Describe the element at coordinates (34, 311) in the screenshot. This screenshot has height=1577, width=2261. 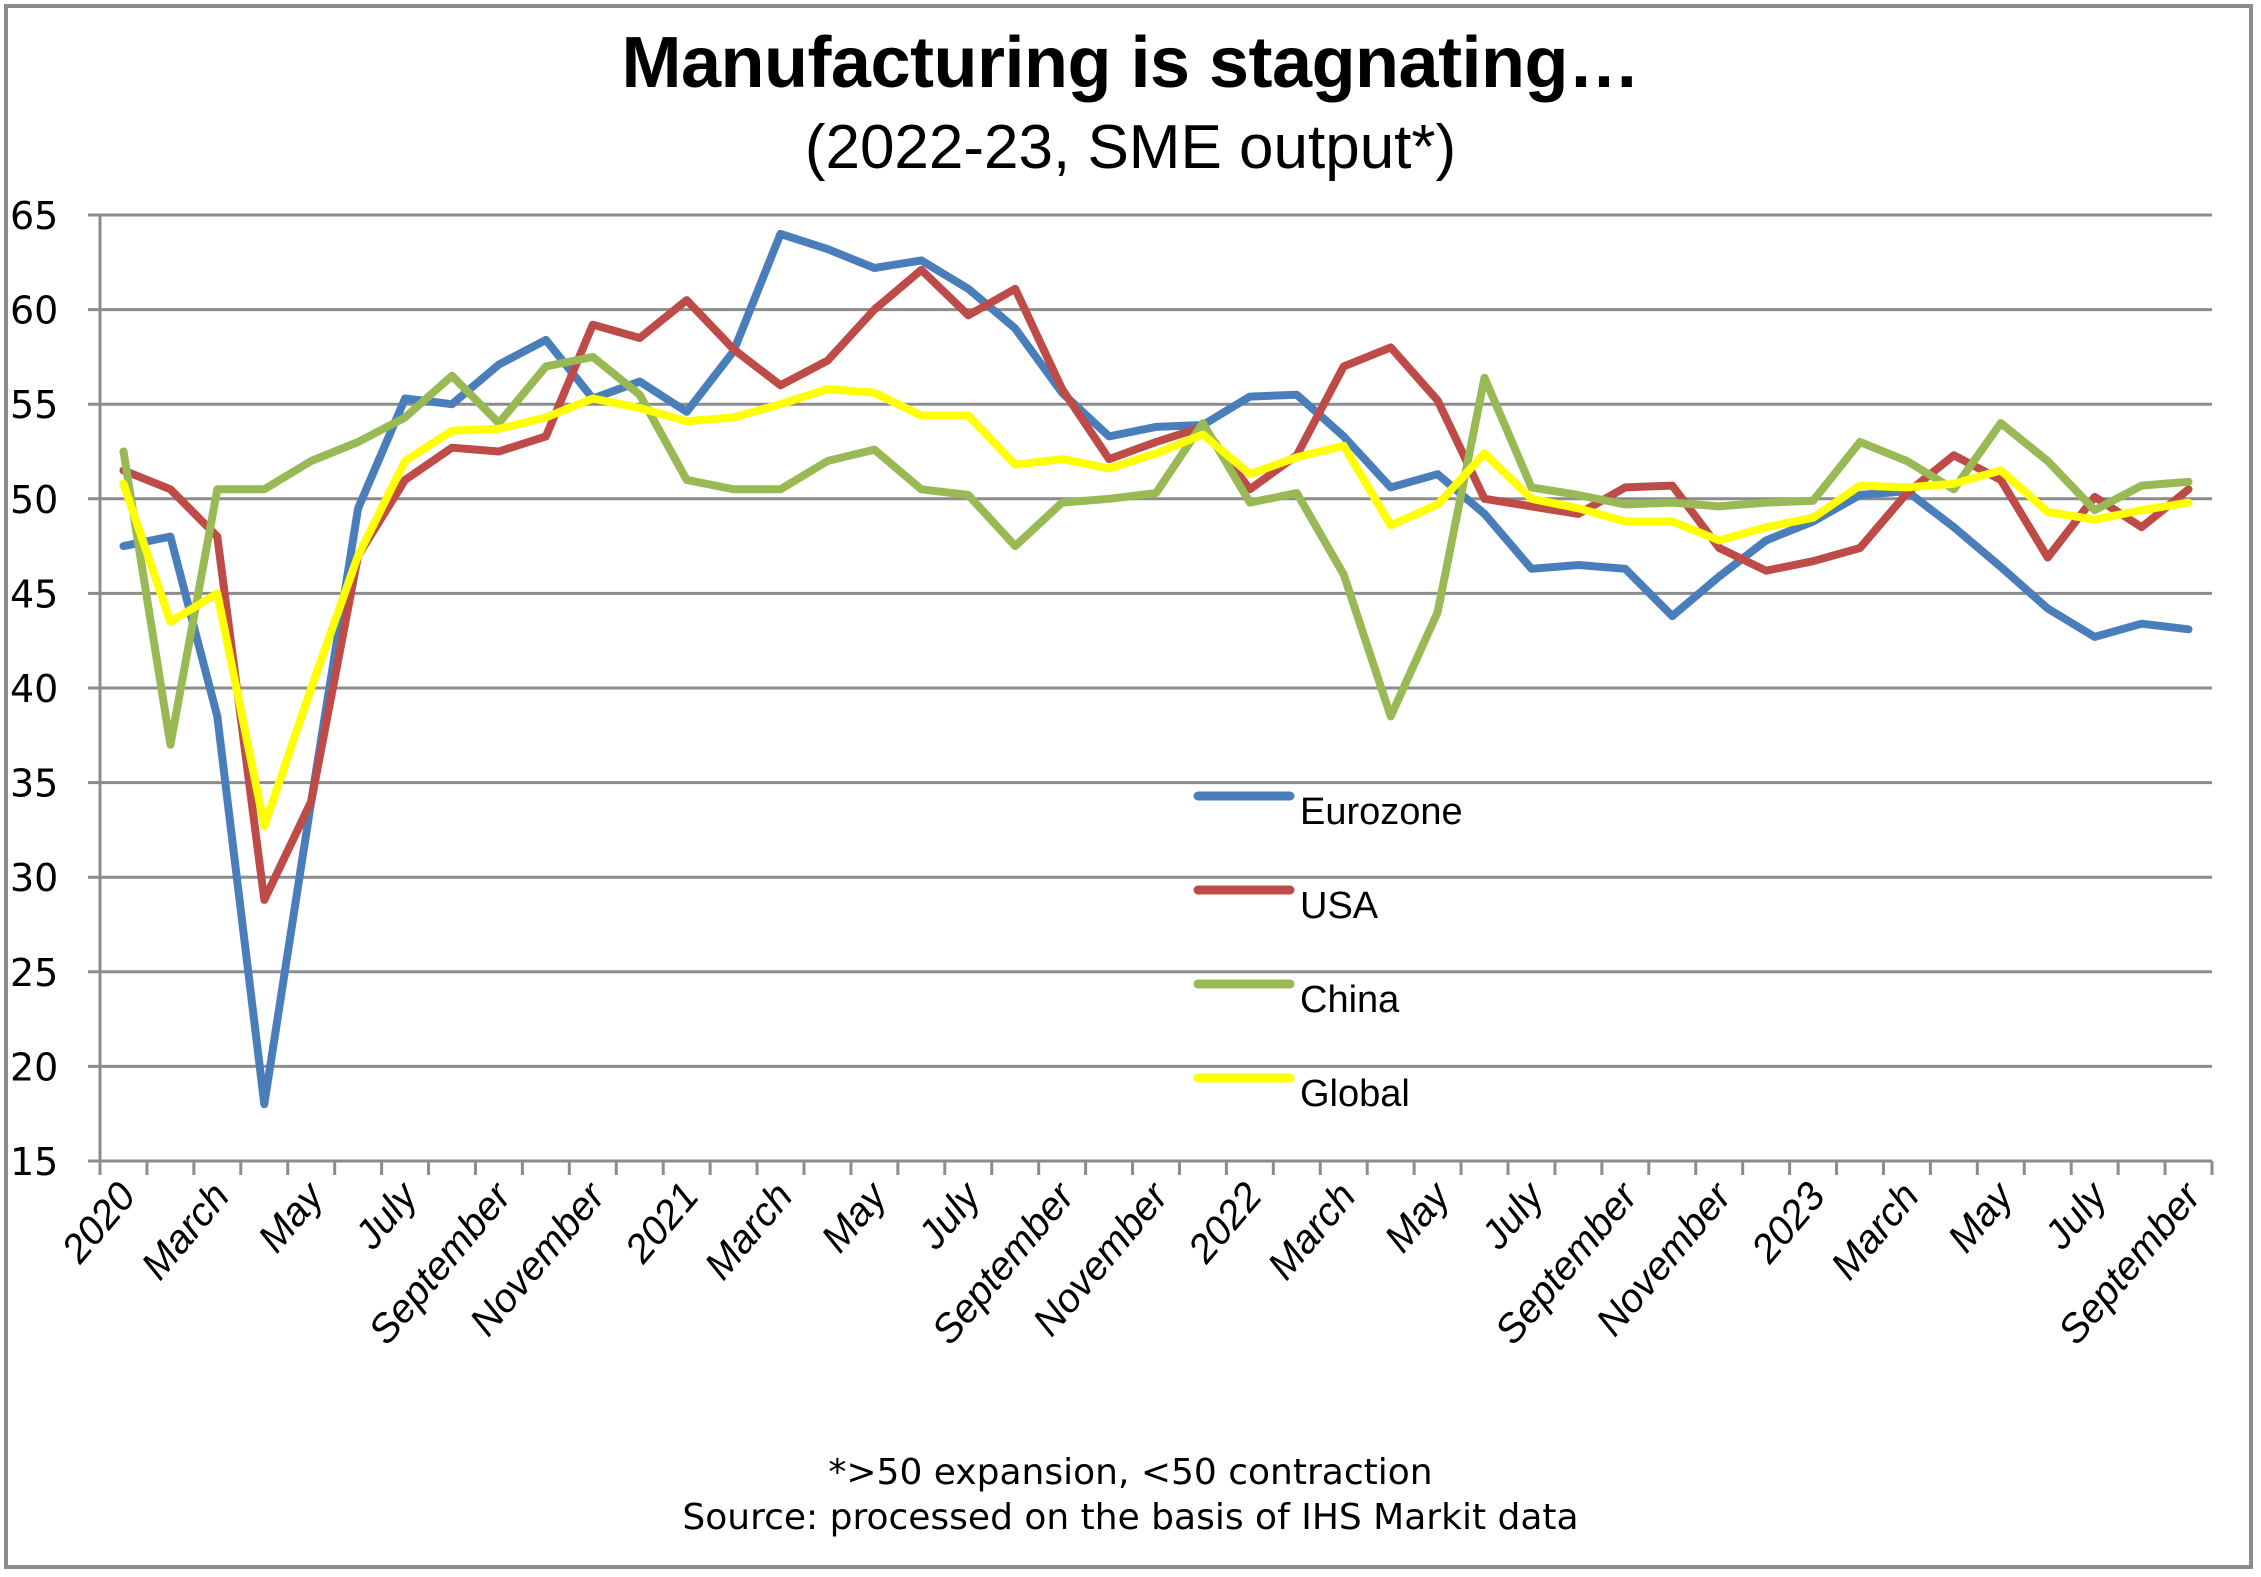
I see `y-tick-label: 60` at that location.